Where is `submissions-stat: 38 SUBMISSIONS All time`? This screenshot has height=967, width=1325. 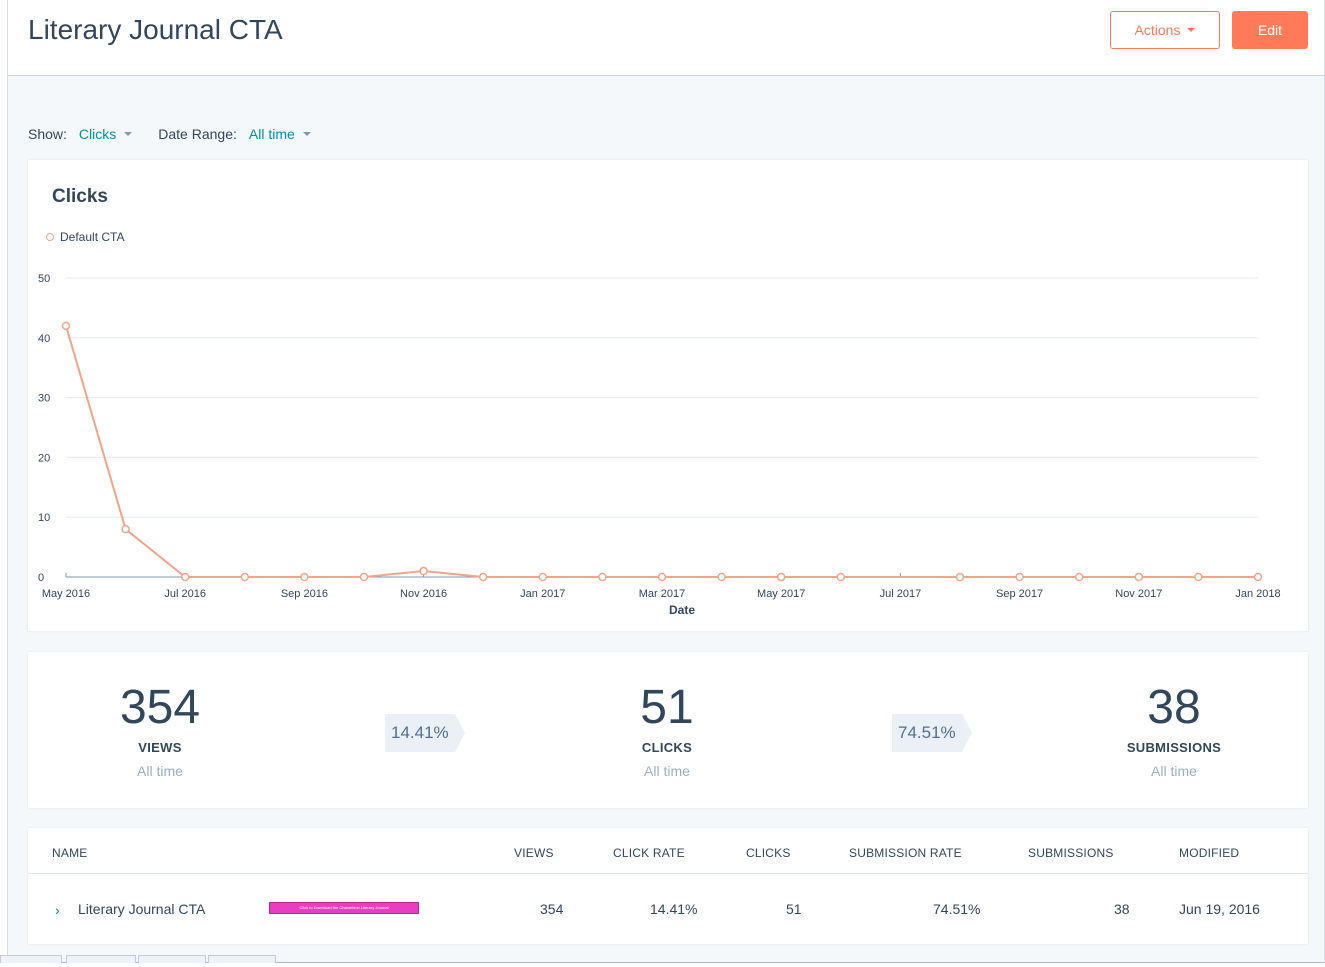
submissions-stat: 38 SUBMISSIONS All time is located at coordinates (1174, 729).